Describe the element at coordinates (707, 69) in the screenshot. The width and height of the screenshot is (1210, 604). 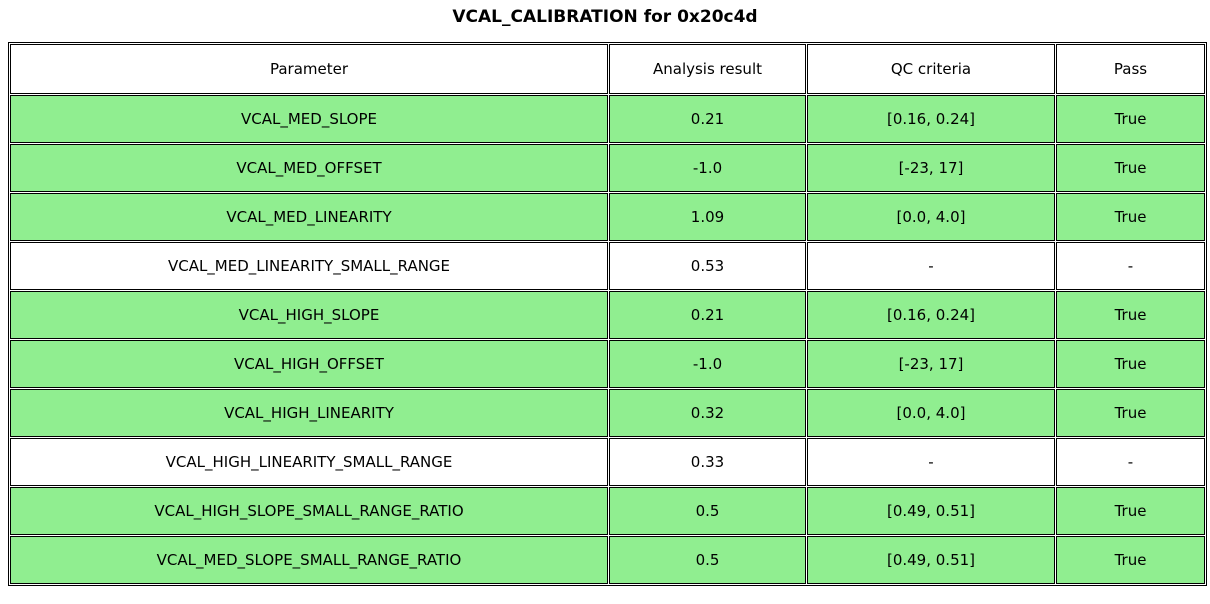
I see `column-header-analysis-result: Analysis result` at that location.